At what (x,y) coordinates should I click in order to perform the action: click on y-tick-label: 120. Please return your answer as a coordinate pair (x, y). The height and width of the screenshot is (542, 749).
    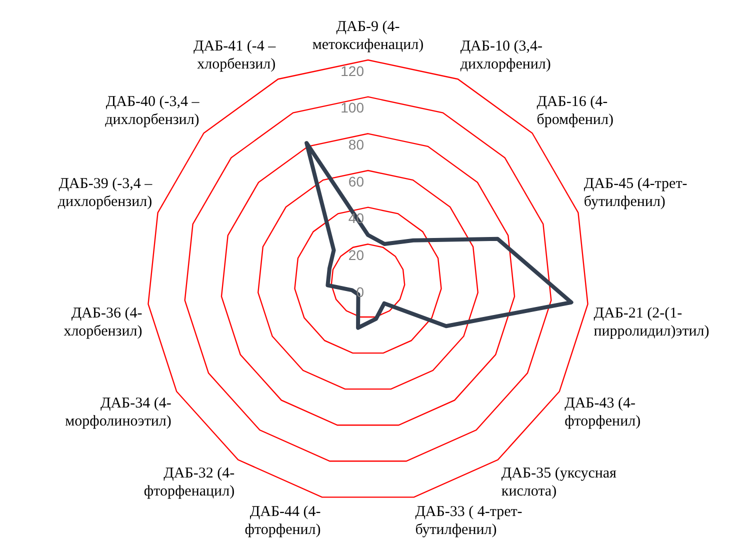
    Looking at the image, I should click on (352, 70).